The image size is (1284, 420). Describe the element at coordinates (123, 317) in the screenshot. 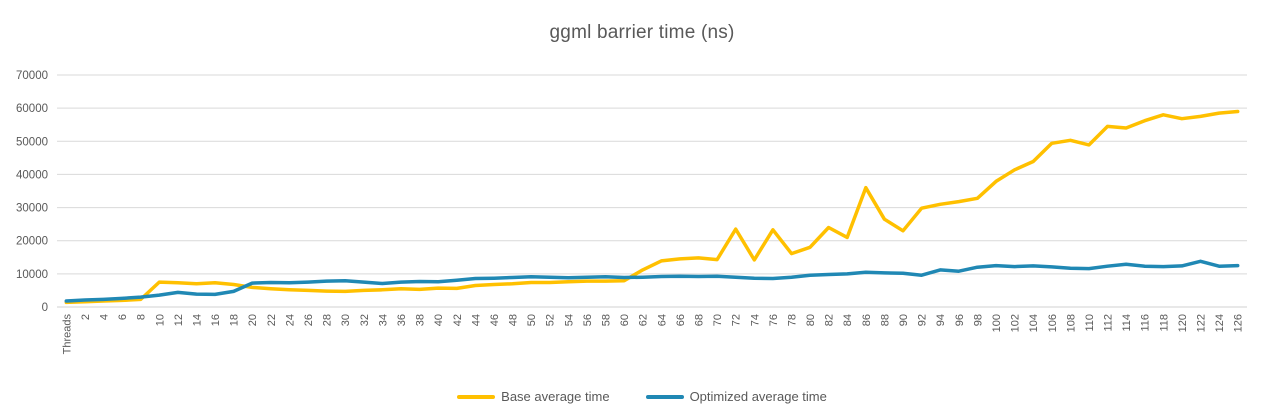

I see `x-tick-label: 6` at that location.